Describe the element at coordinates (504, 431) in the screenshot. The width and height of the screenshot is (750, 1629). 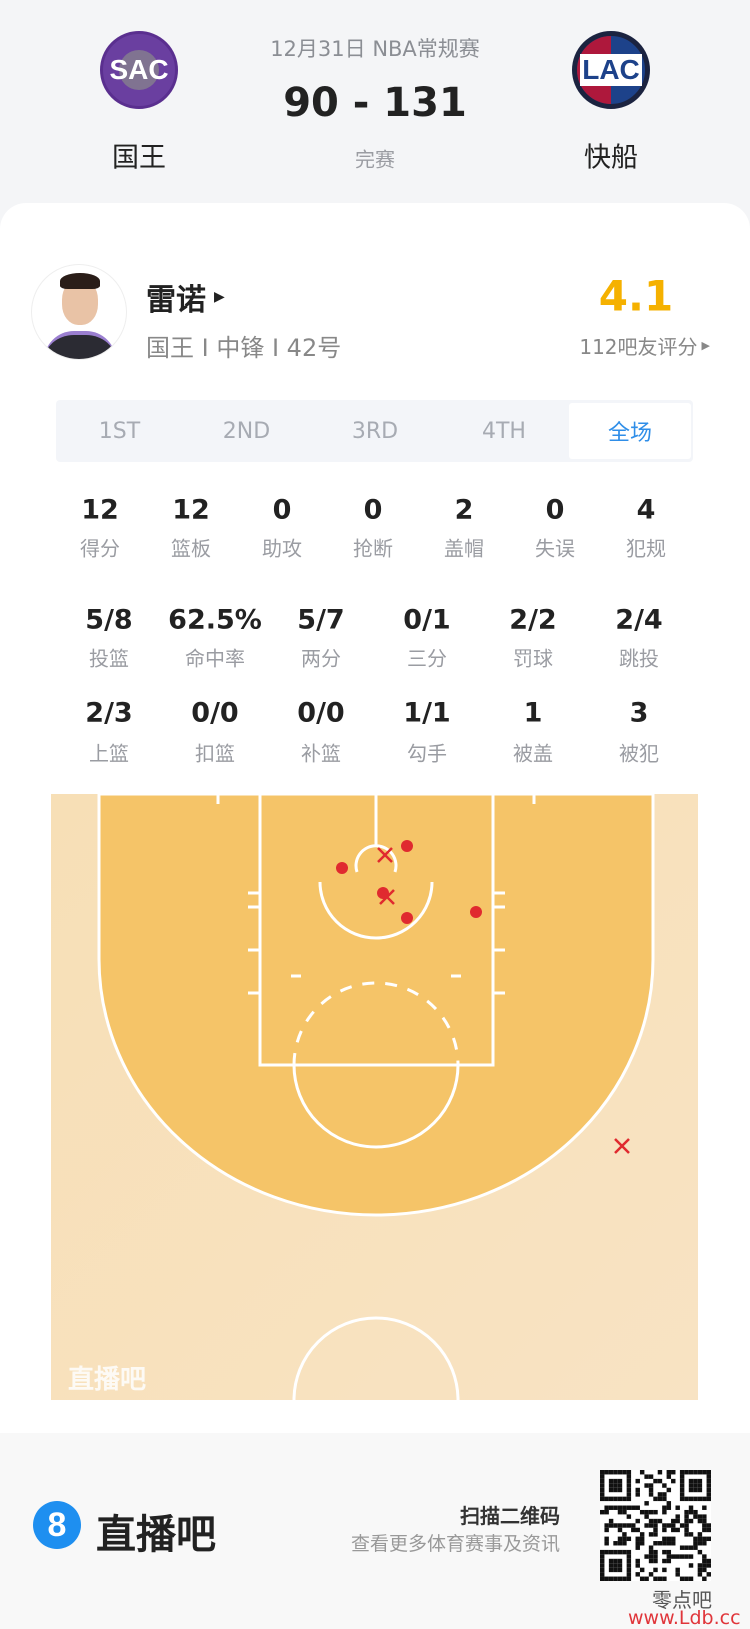
I see `tab-4th: 4TH` at that location.